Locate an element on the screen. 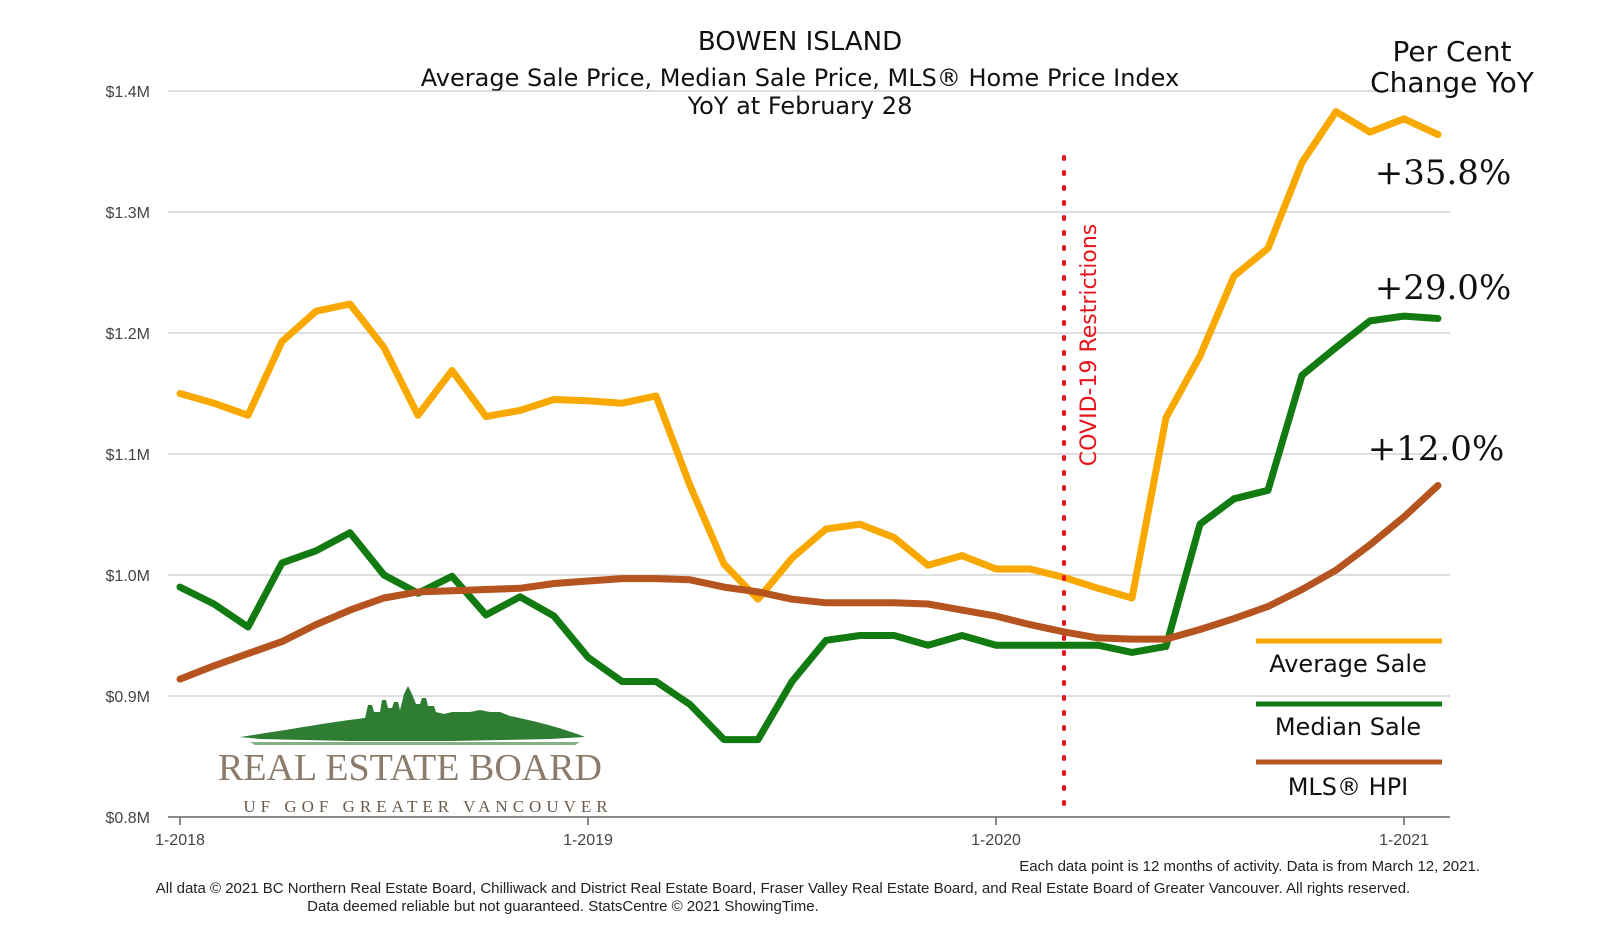 This screenshot has height=943, width=1600. chart-title: BOWEN ISLAND is located at coordinates (800, 42).